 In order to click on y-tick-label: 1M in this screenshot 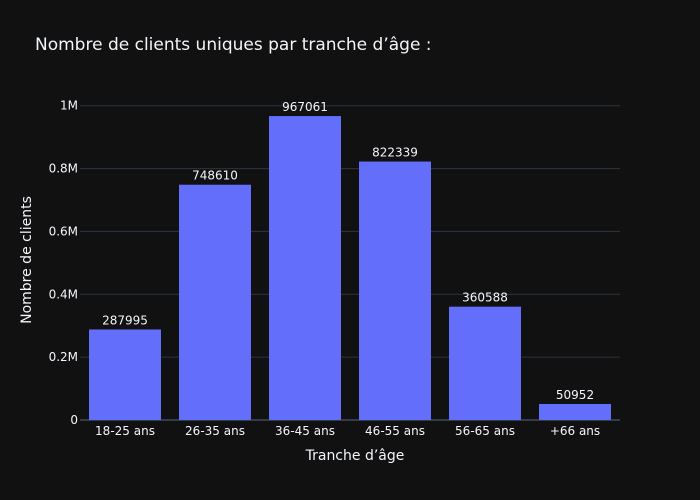, I will do `click(69, 106)`.